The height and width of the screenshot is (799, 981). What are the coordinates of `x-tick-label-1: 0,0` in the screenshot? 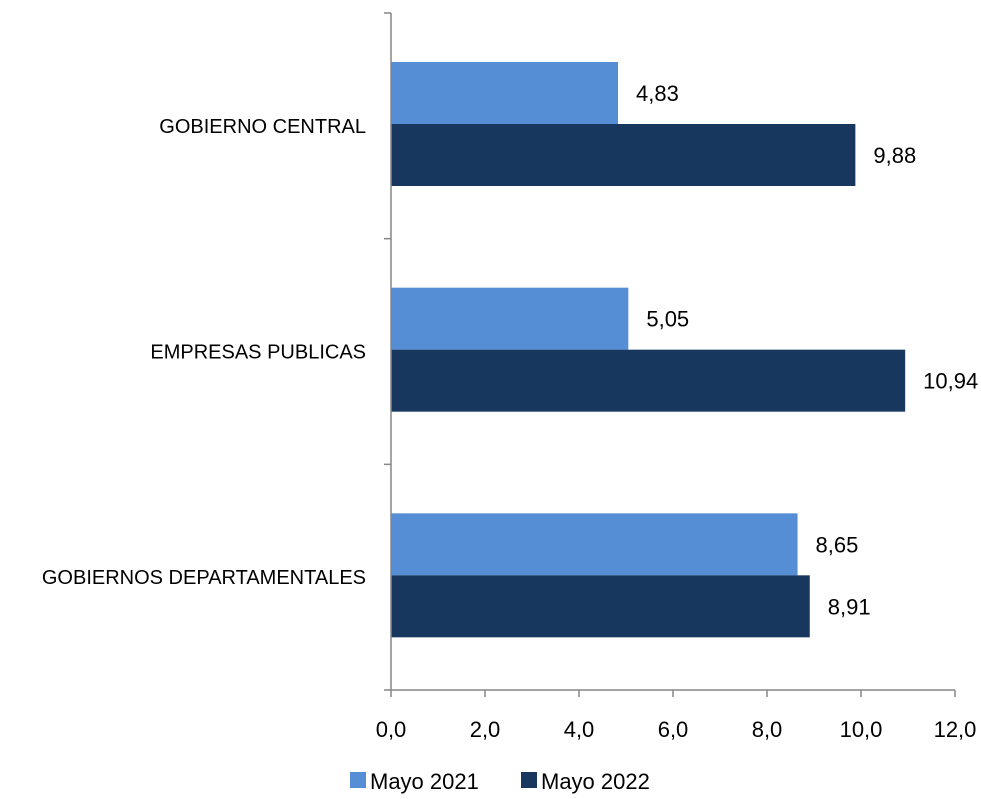 It's located at (391, 729).